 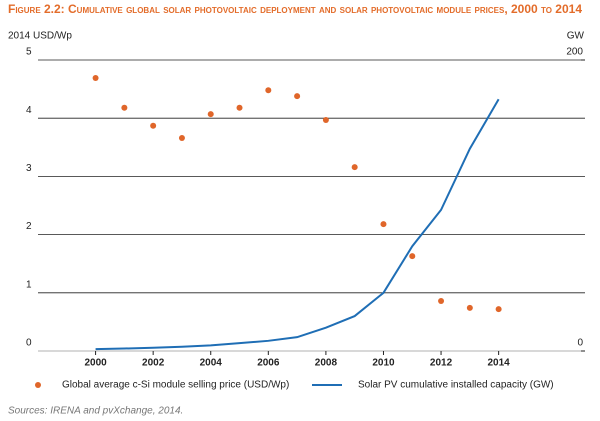 I want to click on x-tick-label: 2012, so click(x=441, y=363).